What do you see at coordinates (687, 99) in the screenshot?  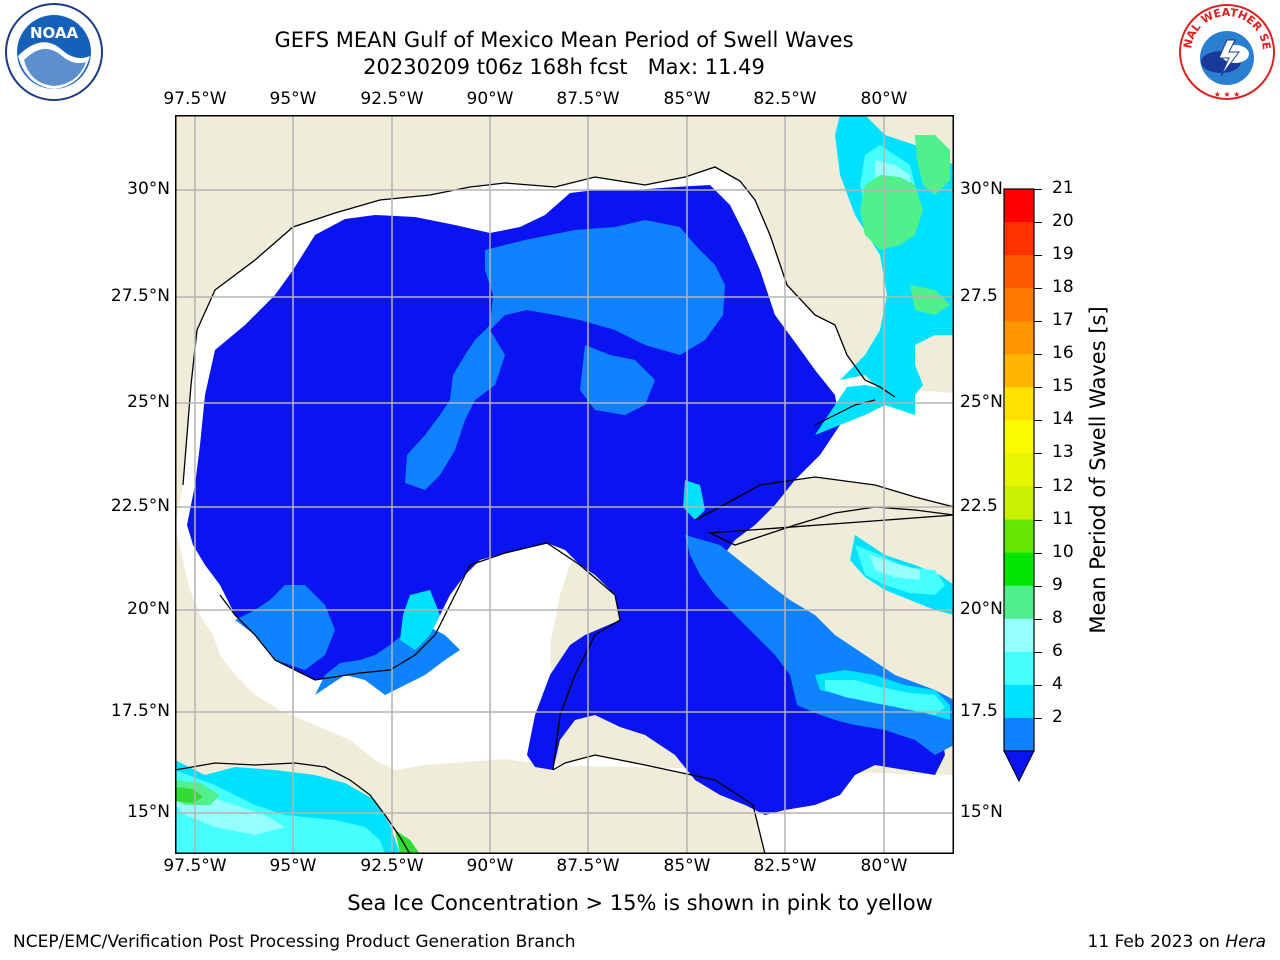 I see `lon-label-top: 85°W` at bounding box center [687, 99].